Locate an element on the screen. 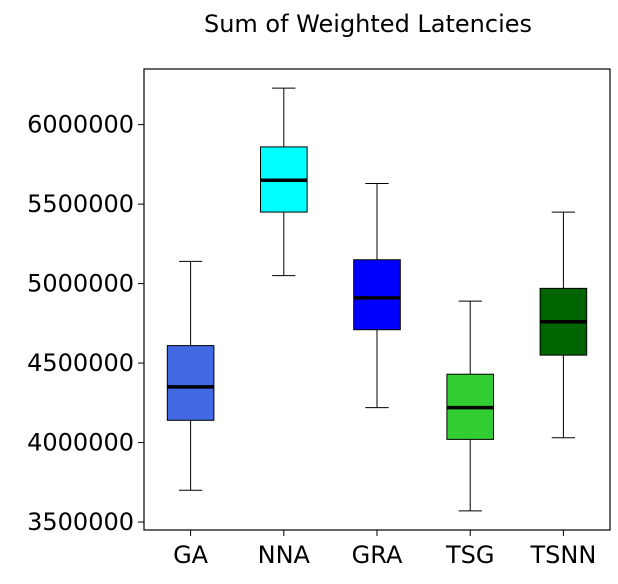  y-tick-label: 5000000 is located at coordinates (80, 284).